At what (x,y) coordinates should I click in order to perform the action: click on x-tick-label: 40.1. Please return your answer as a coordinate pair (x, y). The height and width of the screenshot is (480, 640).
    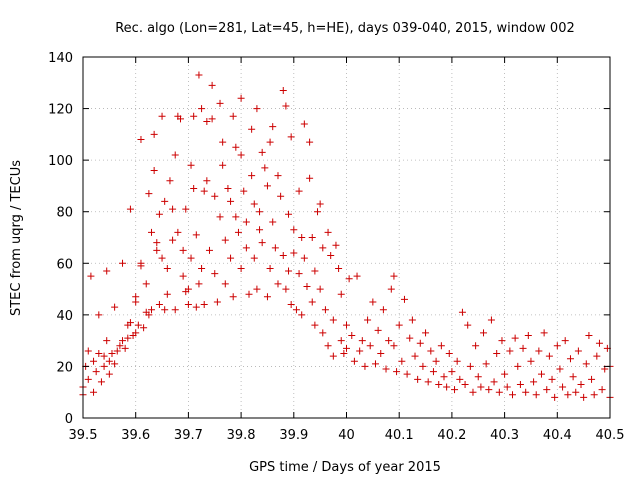
    Looking at the image, I should click on (399, 435).